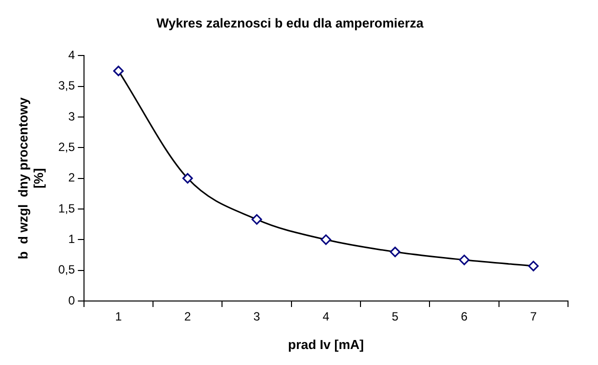  What do you see at coordinates (256, 317) in the screenshot?
I see `x-tick-label: 3` at bounding box center [256, 317].